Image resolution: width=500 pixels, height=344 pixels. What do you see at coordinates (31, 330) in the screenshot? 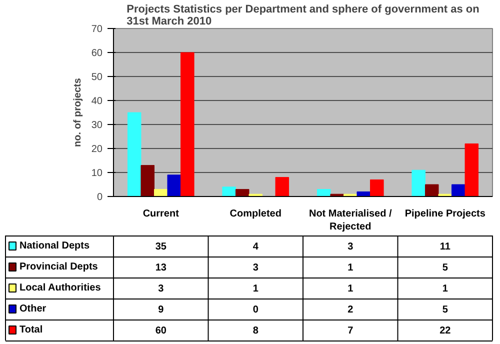
I see `legend-label: Total` at bounding box center [31, 330].